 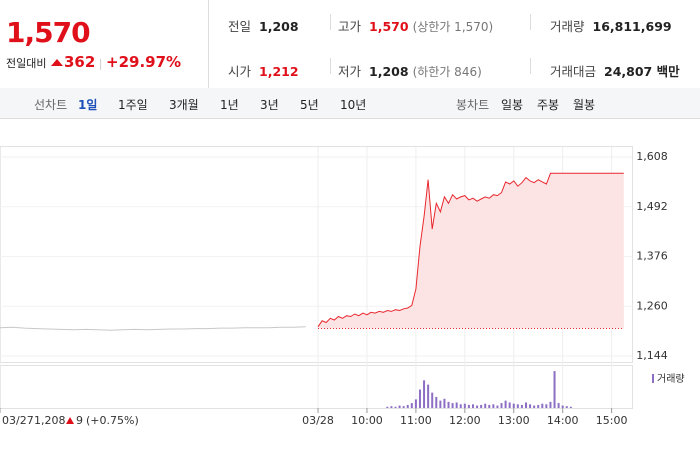 I want to click on x-tick-label: 03/27, so click(x=18, y=420).